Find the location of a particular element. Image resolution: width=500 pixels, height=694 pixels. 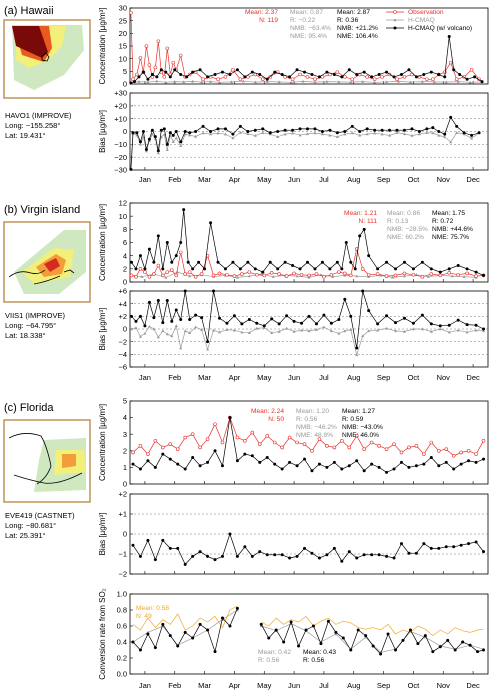

site-name: VIIS1 (IMPROVE) is located at coordinates (35, 315).